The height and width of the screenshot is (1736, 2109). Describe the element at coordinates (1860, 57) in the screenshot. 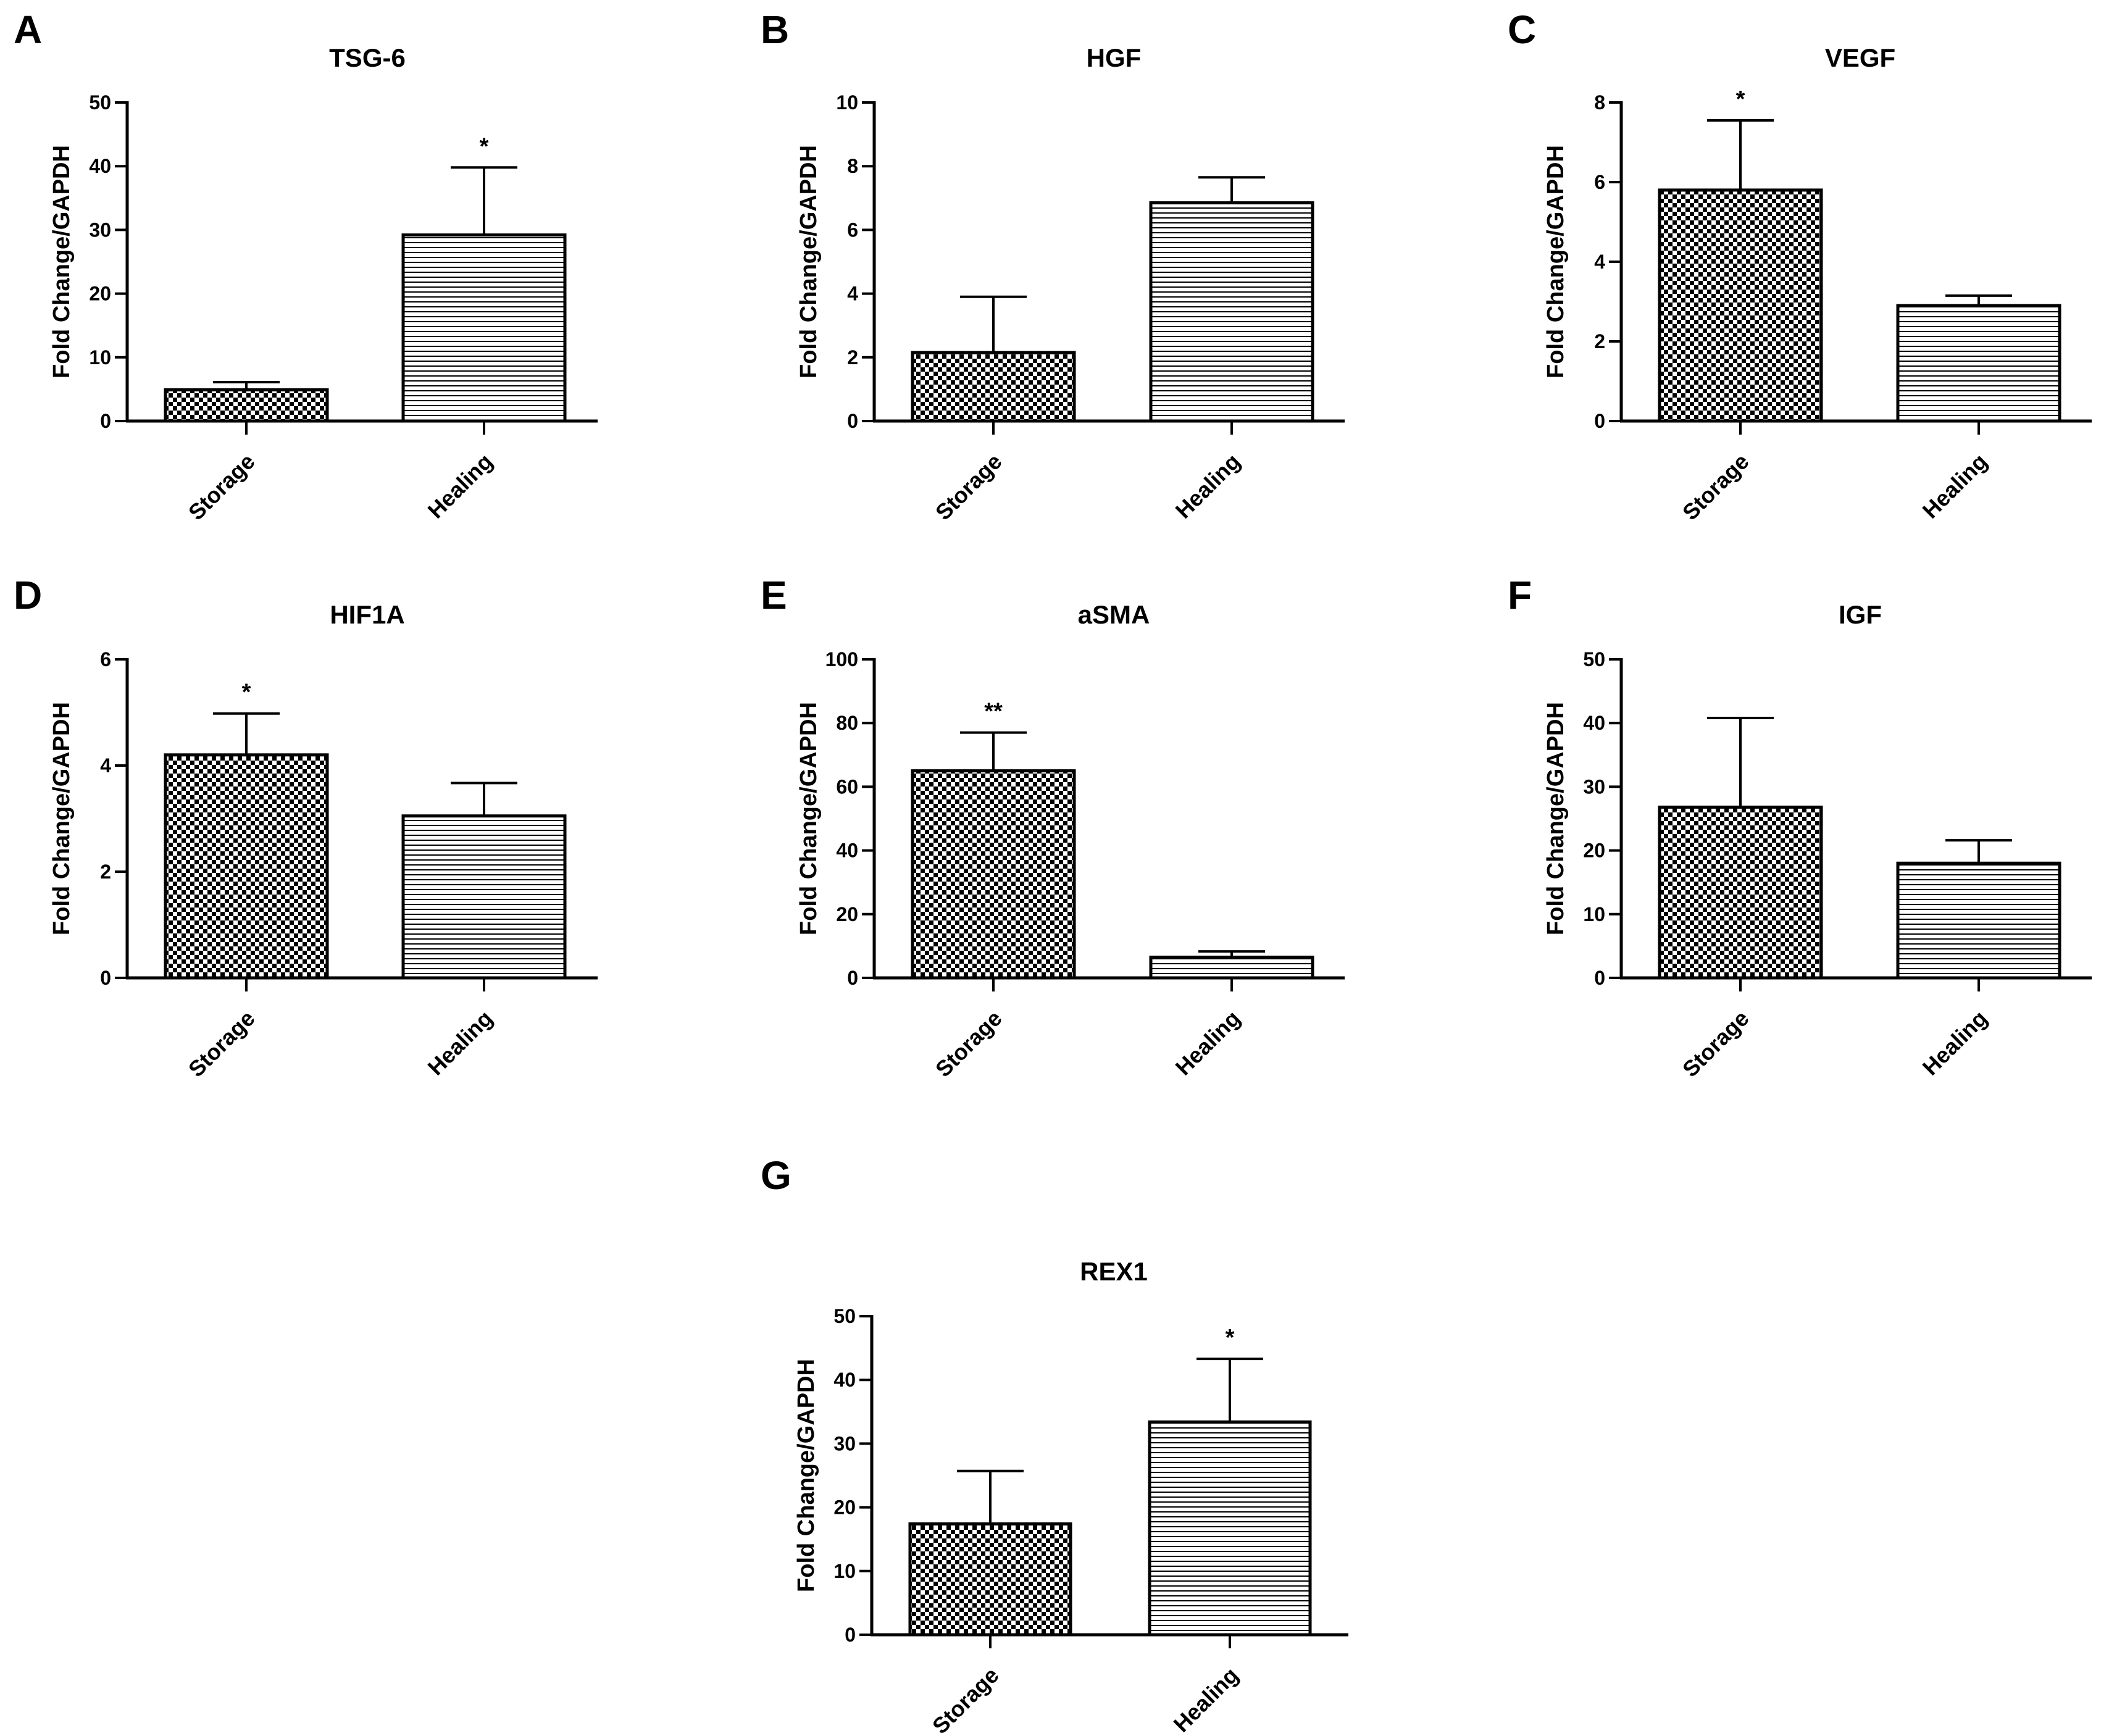

I see `panel-title: VEGF` at that location.